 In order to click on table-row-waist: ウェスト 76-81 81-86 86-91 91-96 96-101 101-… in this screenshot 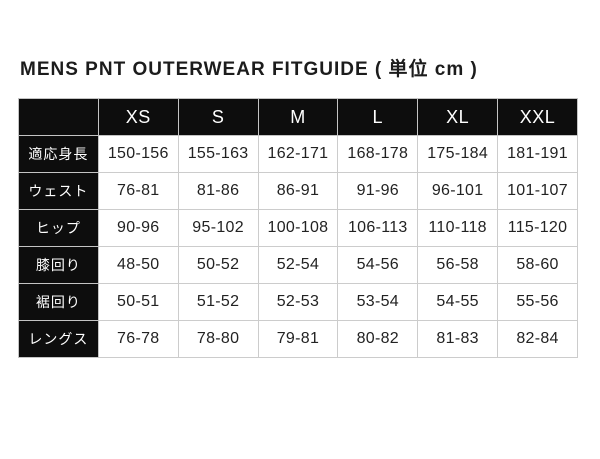, I will do `click(298, 191)`.